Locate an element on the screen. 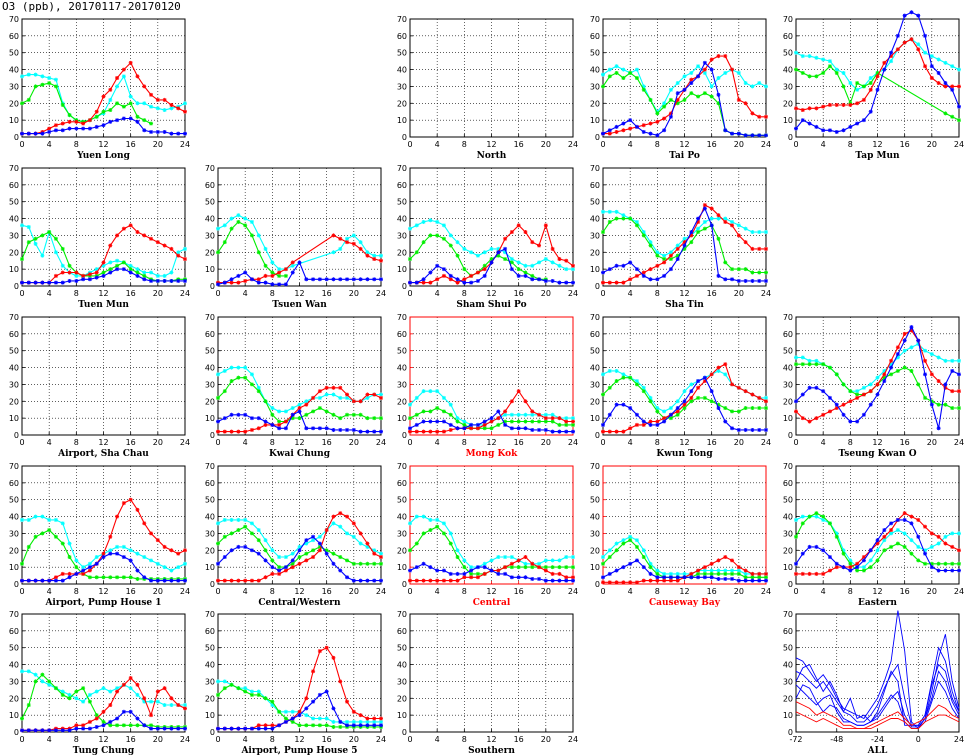 The width and height of the screenshot is (965, 755). x-tick-label: 12 is located at coordinates (103, 591).